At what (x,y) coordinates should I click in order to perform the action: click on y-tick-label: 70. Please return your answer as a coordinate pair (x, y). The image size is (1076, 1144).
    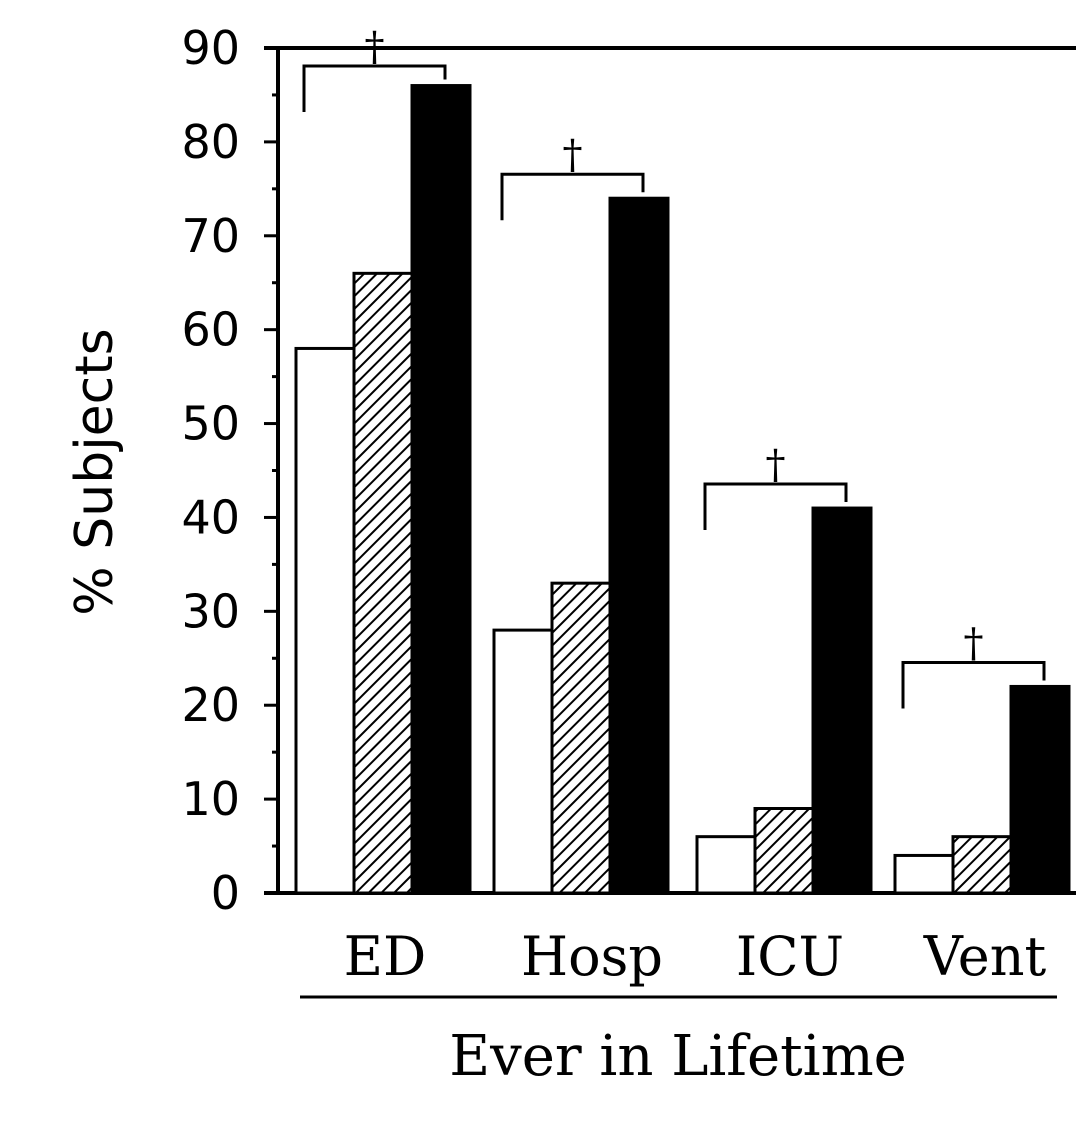
    Looking at the image, I should click on (210, 236).